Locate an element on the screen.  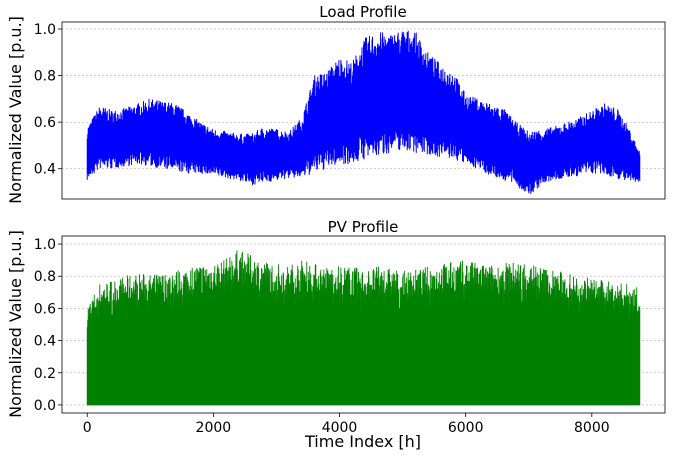
pv-y-tick-label: 0.8 is located at coordinates (45, 277).